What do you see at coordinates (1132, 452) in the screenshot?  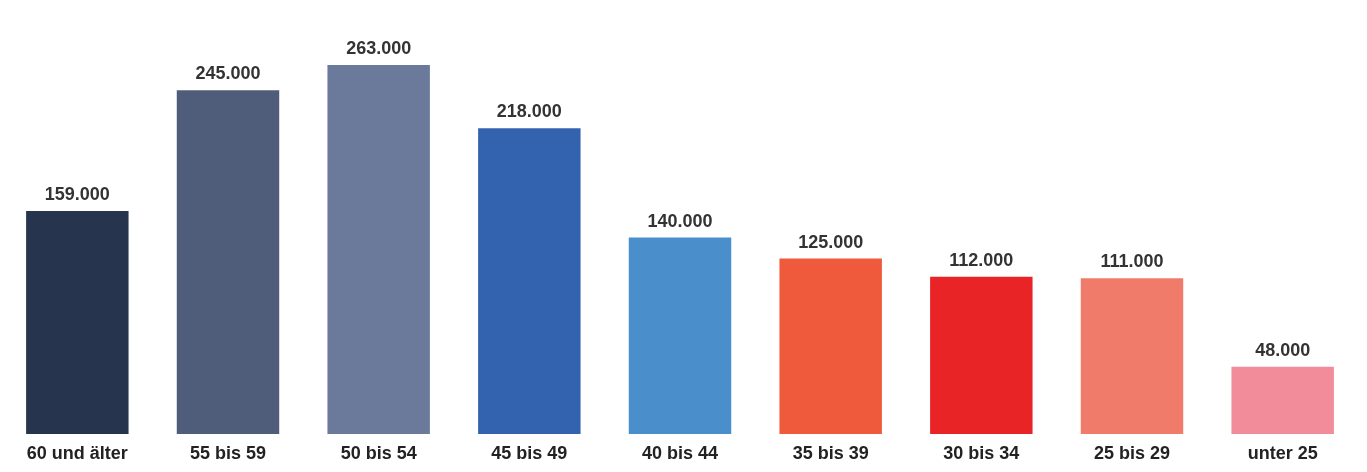 I see `x-tick-label: 25 bis 29` at bounding box center [1132, 452].